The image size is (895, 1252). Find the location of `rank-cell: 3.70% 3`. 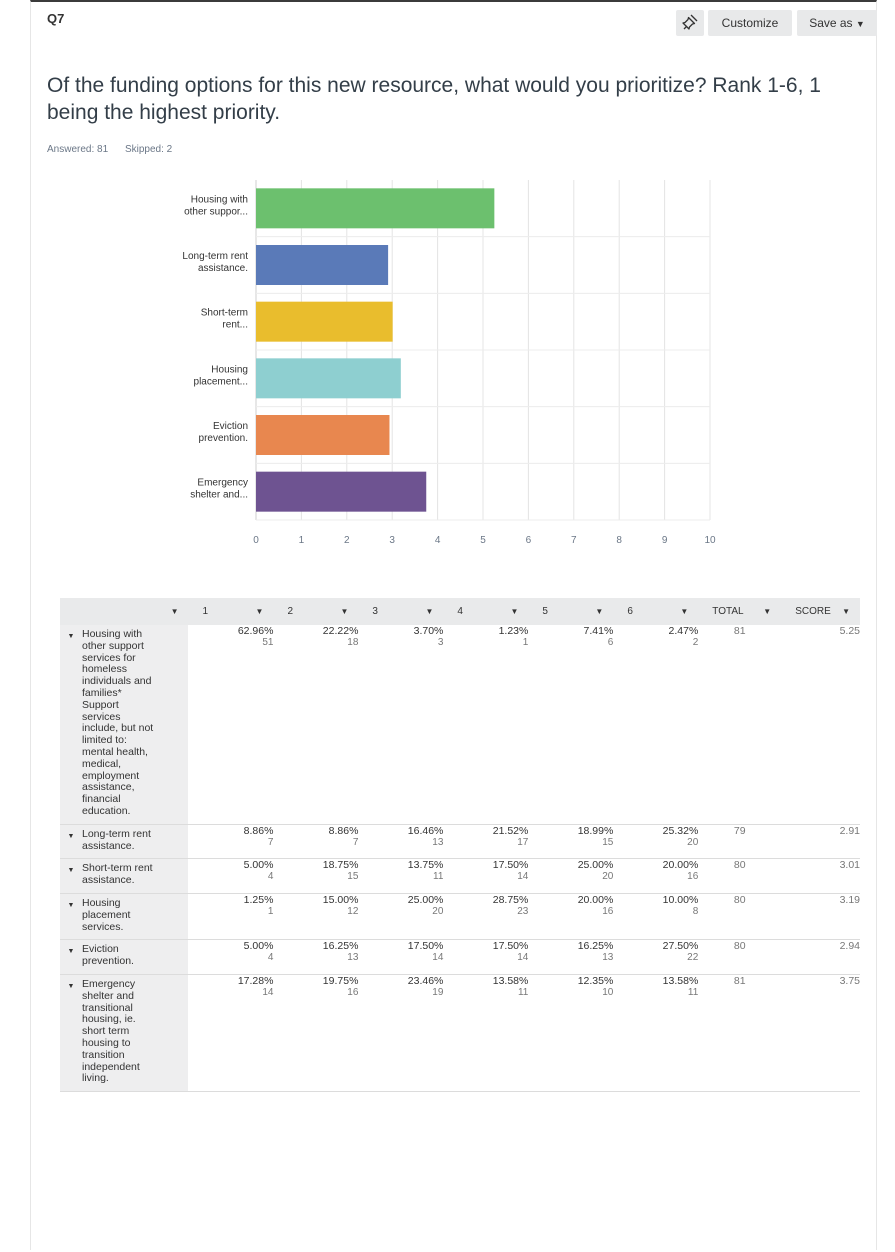

rank-cell: 3.70% 3 is located at coordinates (401, 725).